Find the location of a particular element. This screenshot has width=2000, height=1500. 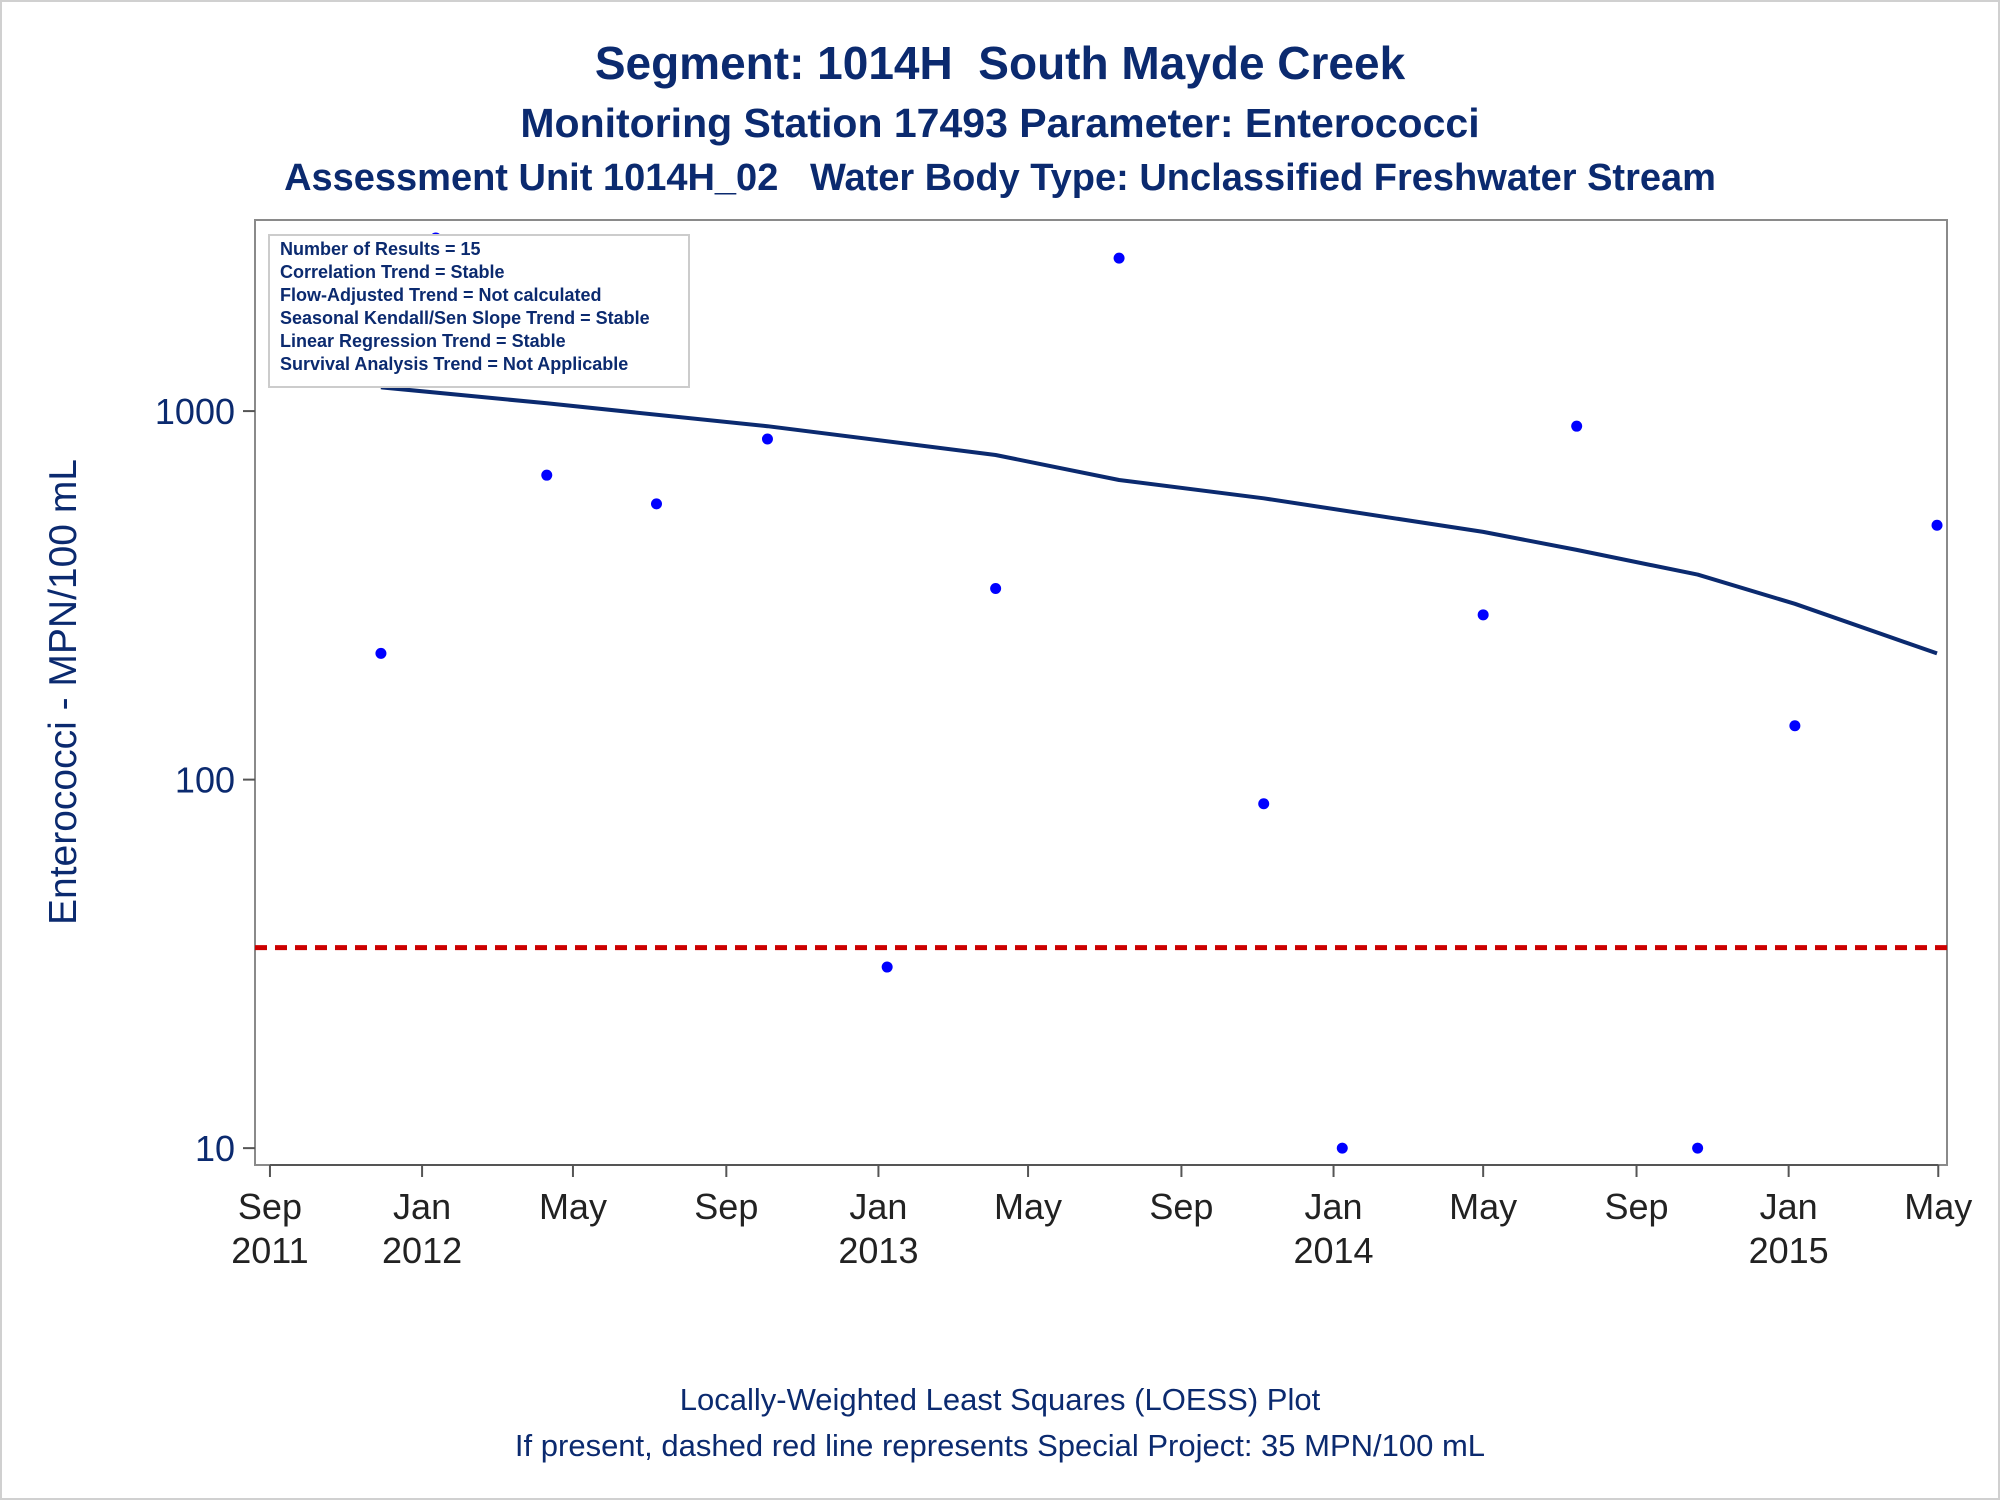

loess-group is located at coordinates (1159, 520).